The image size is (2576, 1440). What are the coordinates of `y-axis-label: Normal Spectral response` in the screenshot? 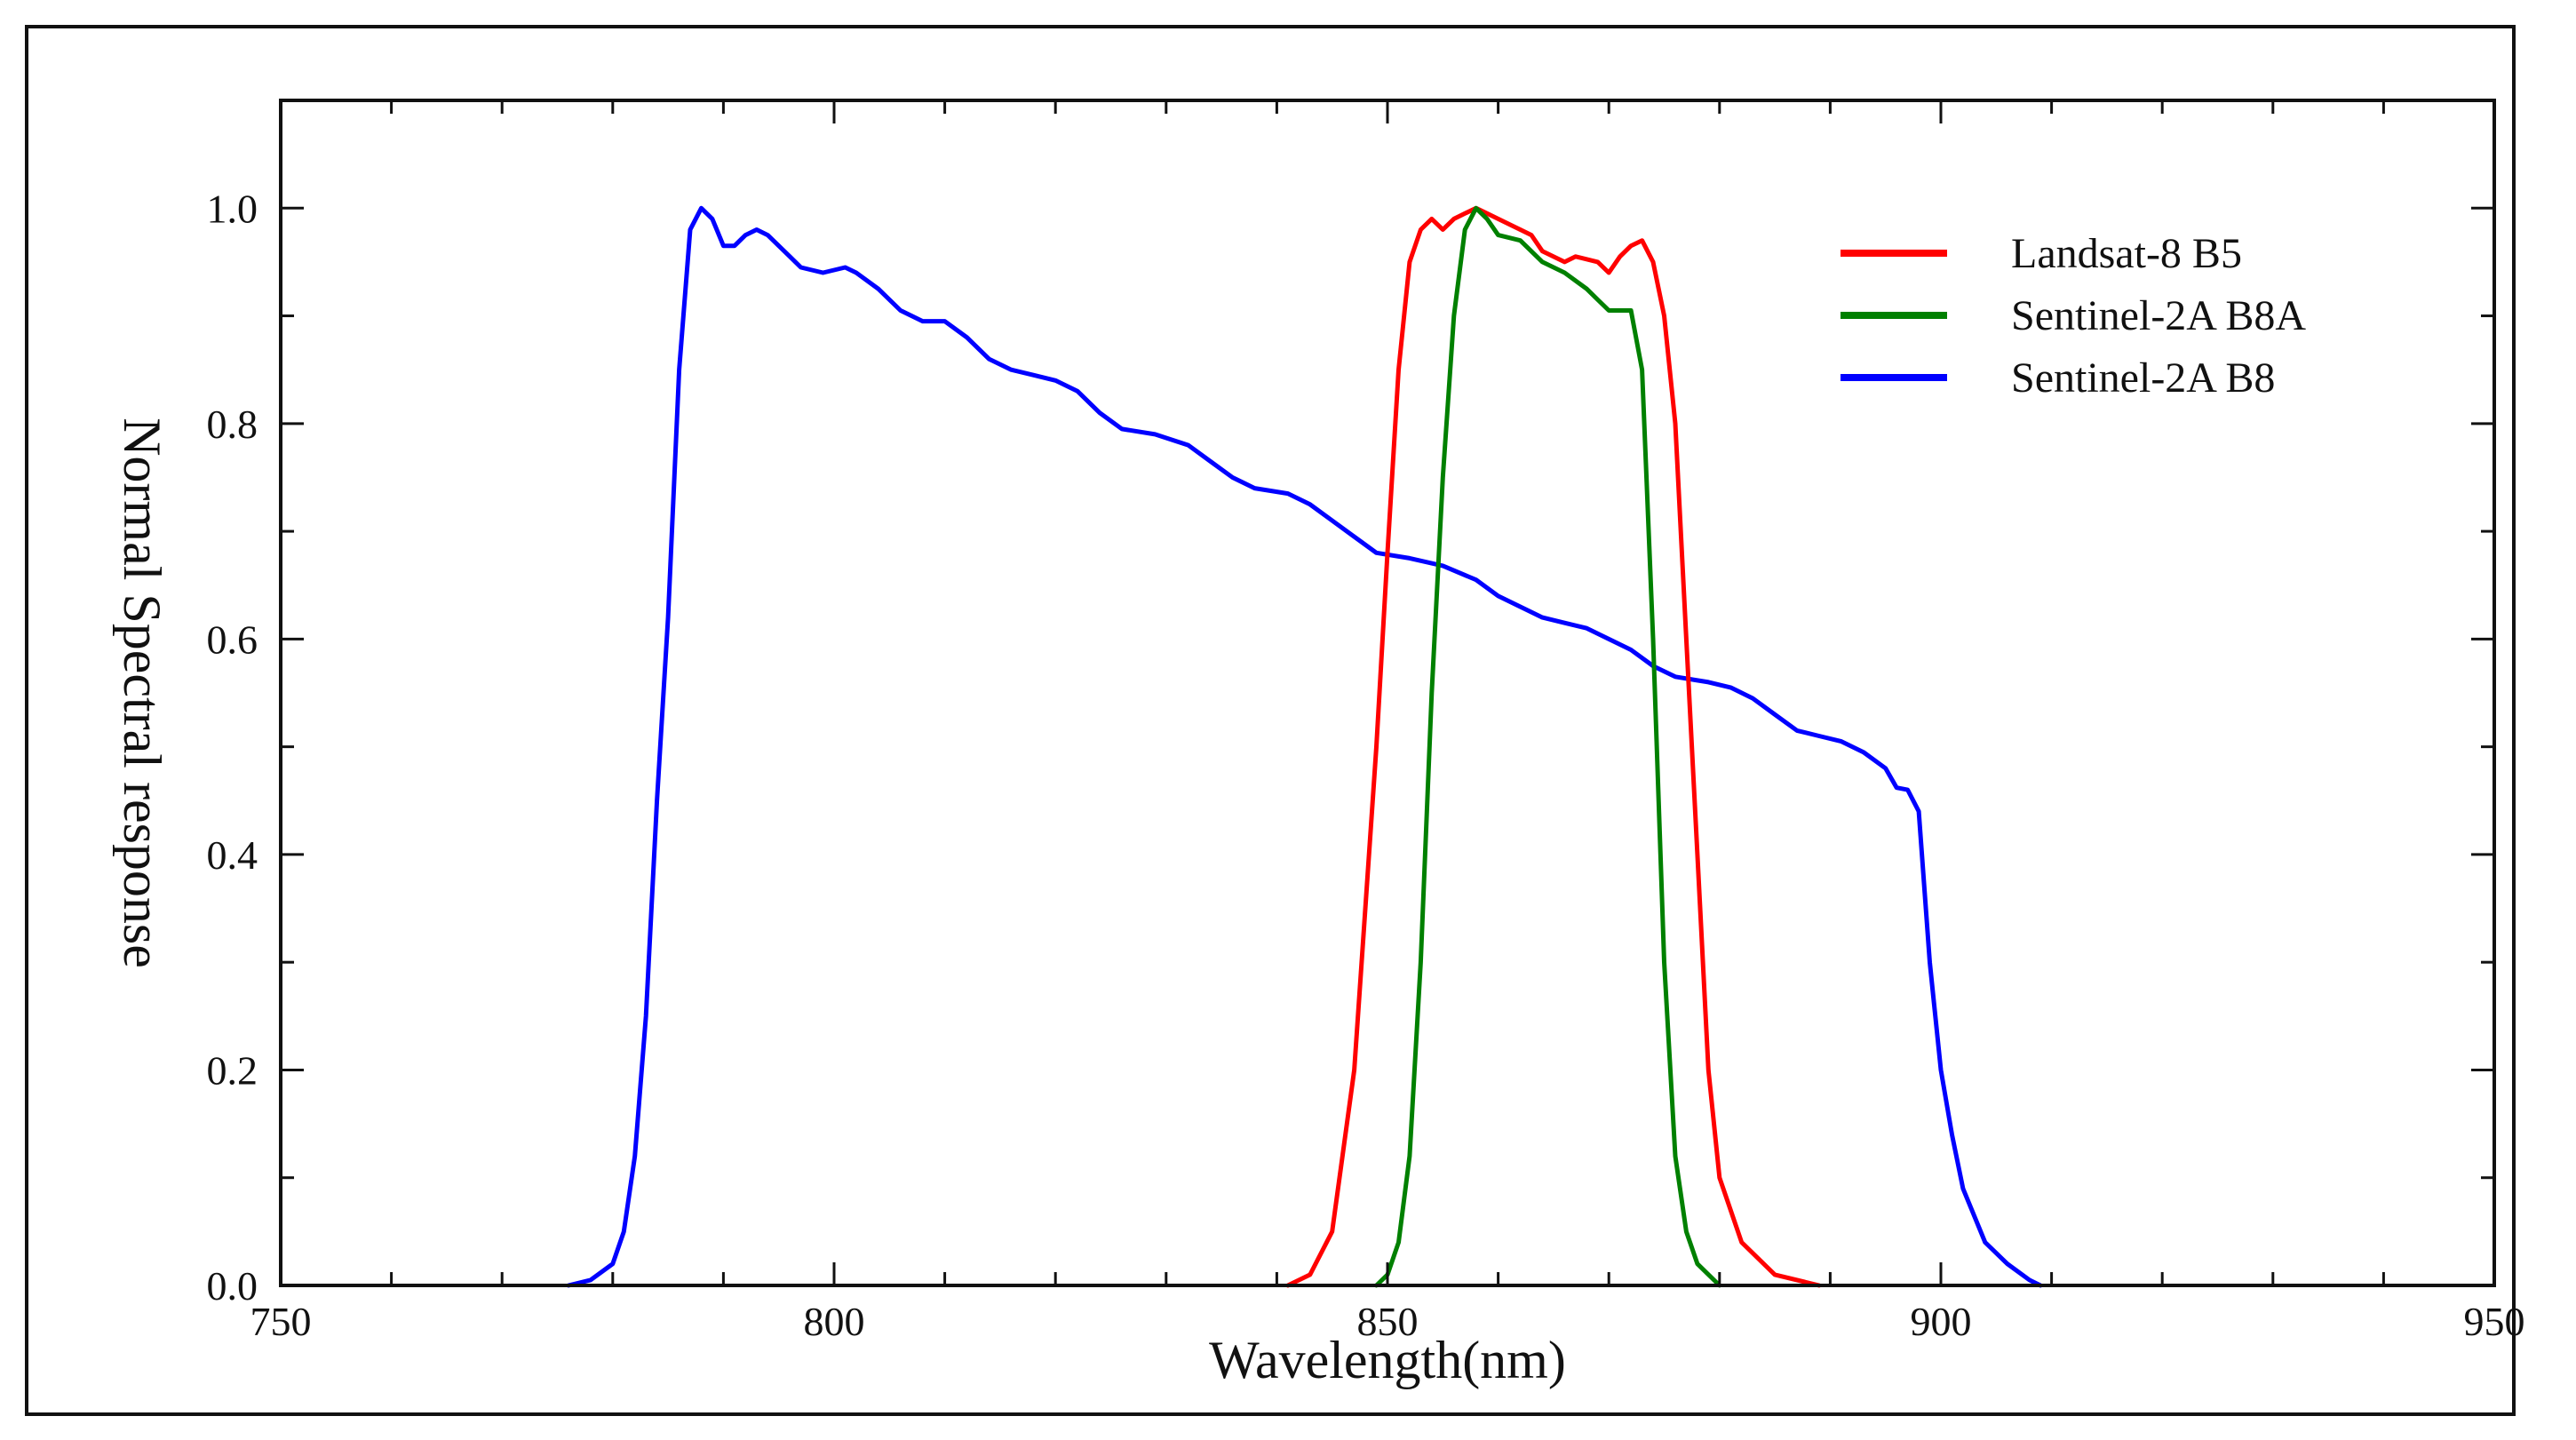 It's located at (142, 693).